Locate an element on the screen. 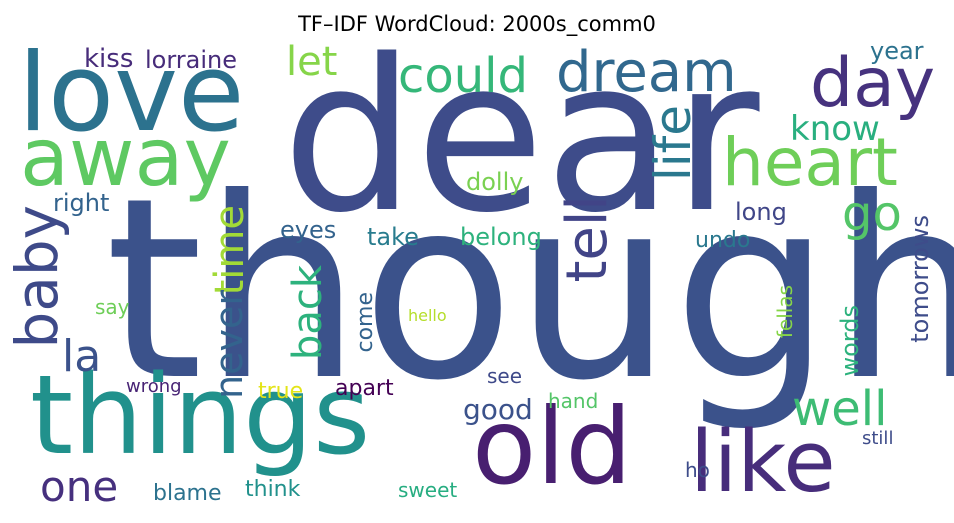 This screenshot has width=954, height=523. word-go: go is located at coordinates (872, 214).